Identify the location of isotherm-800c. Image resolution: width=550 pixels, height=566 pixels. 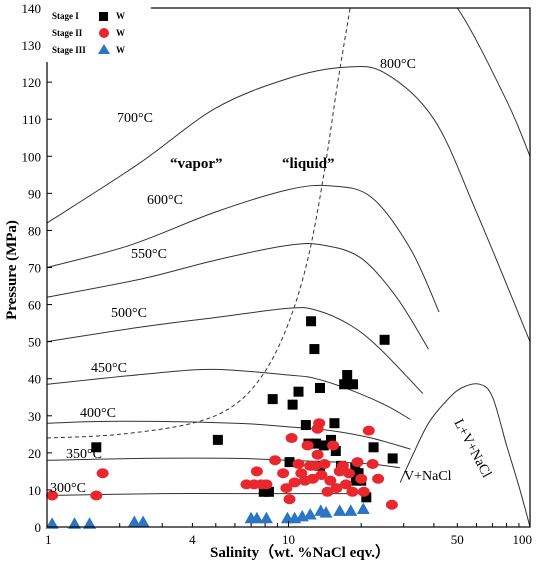
(432, 82).